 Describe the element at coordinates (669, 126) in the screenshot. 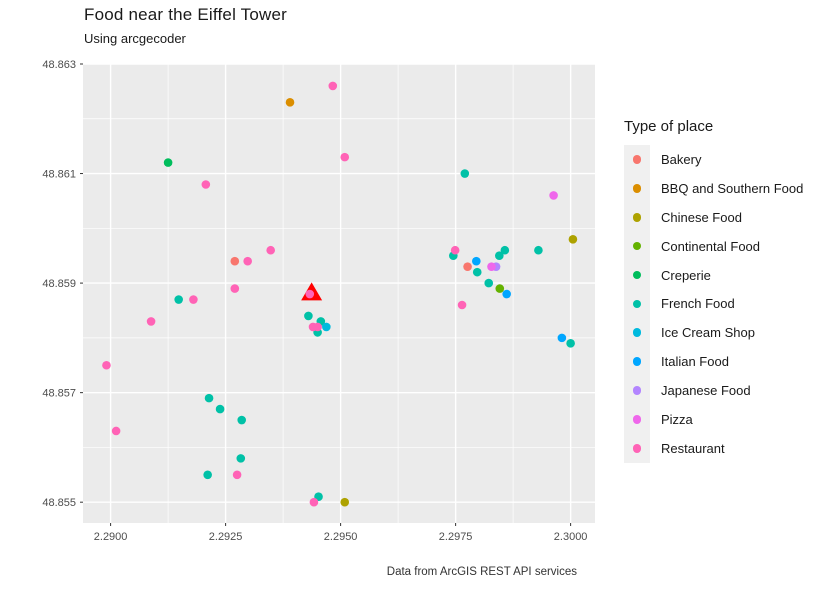

I see `legend-title: Type of place` at that location.